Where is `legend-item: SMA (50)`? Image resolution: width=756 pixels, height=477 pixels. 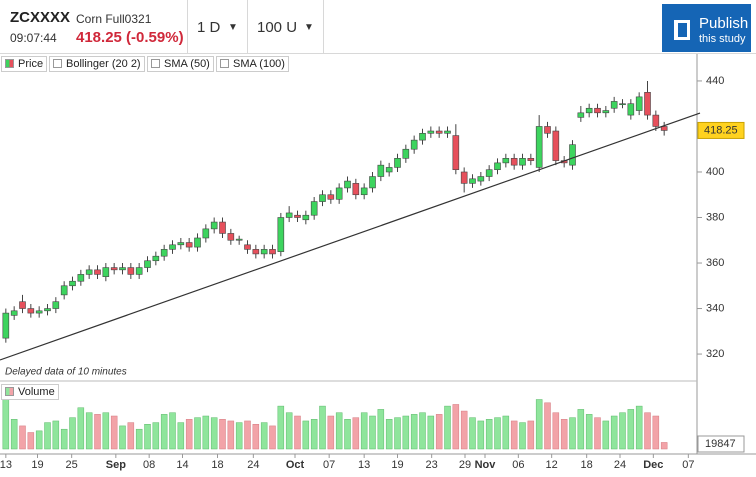
legend-item: SMA (50) is located at coordinates (180, 64).